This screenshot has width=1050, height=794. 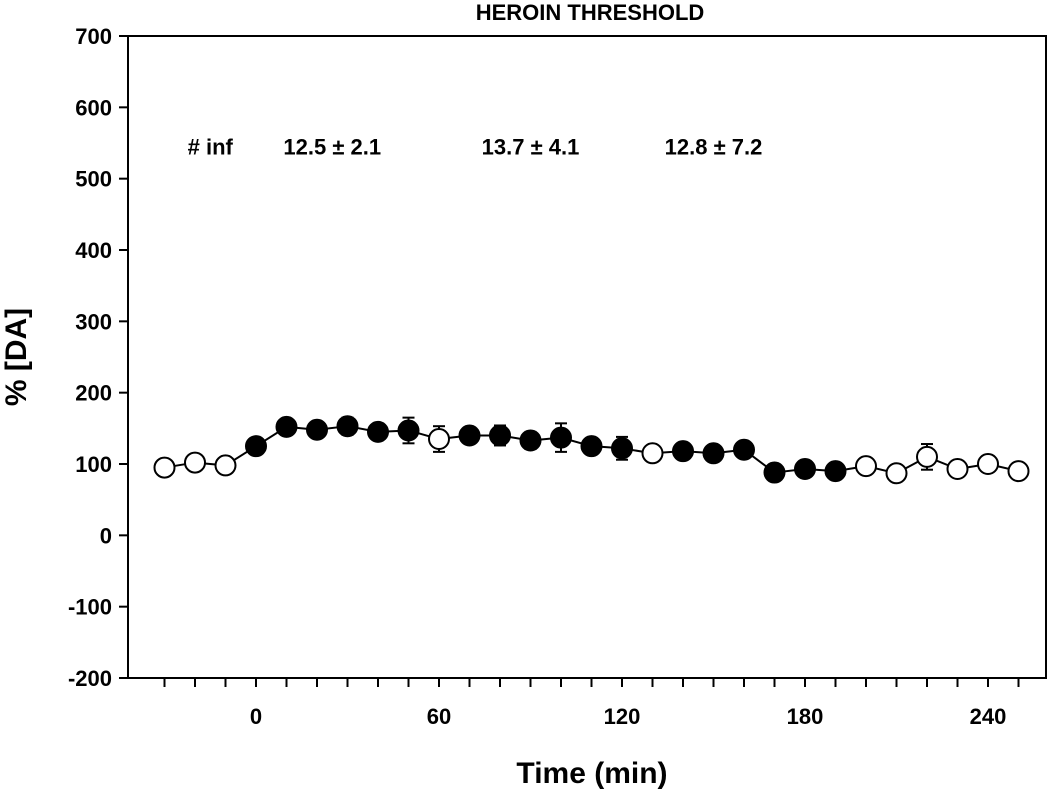 I want to click on x-axis: 0 60 120 180 240, so click(x=591, y=703).